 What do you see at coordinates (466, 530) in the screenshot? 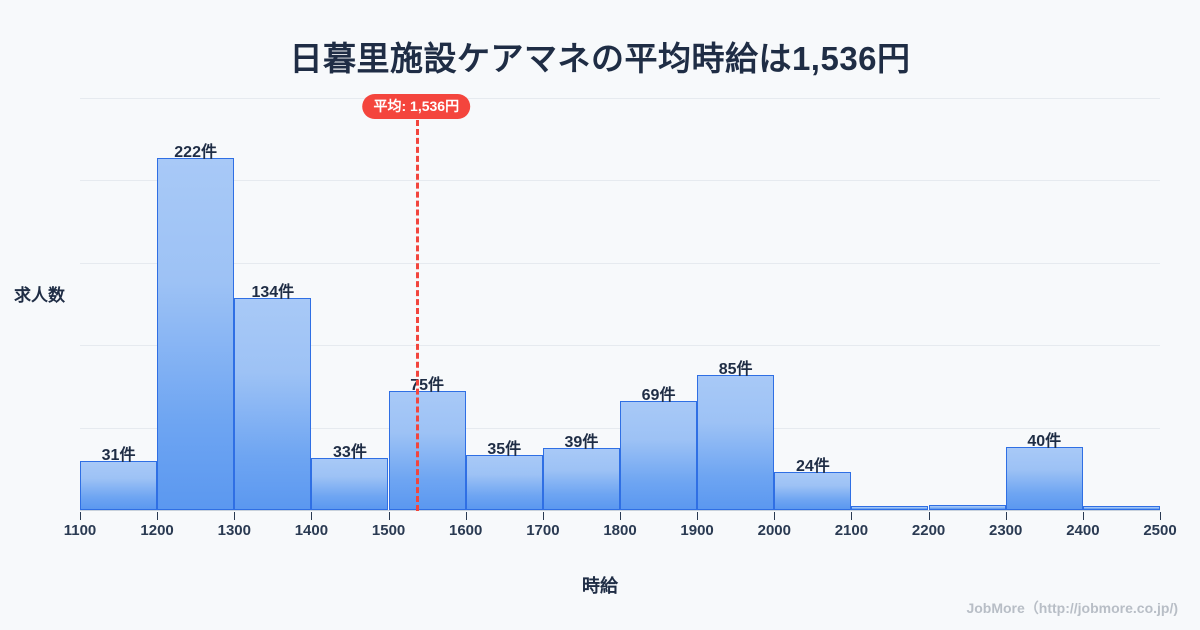
I see `x-axis-tick-label: 1600` at bounding box center [466, 530].